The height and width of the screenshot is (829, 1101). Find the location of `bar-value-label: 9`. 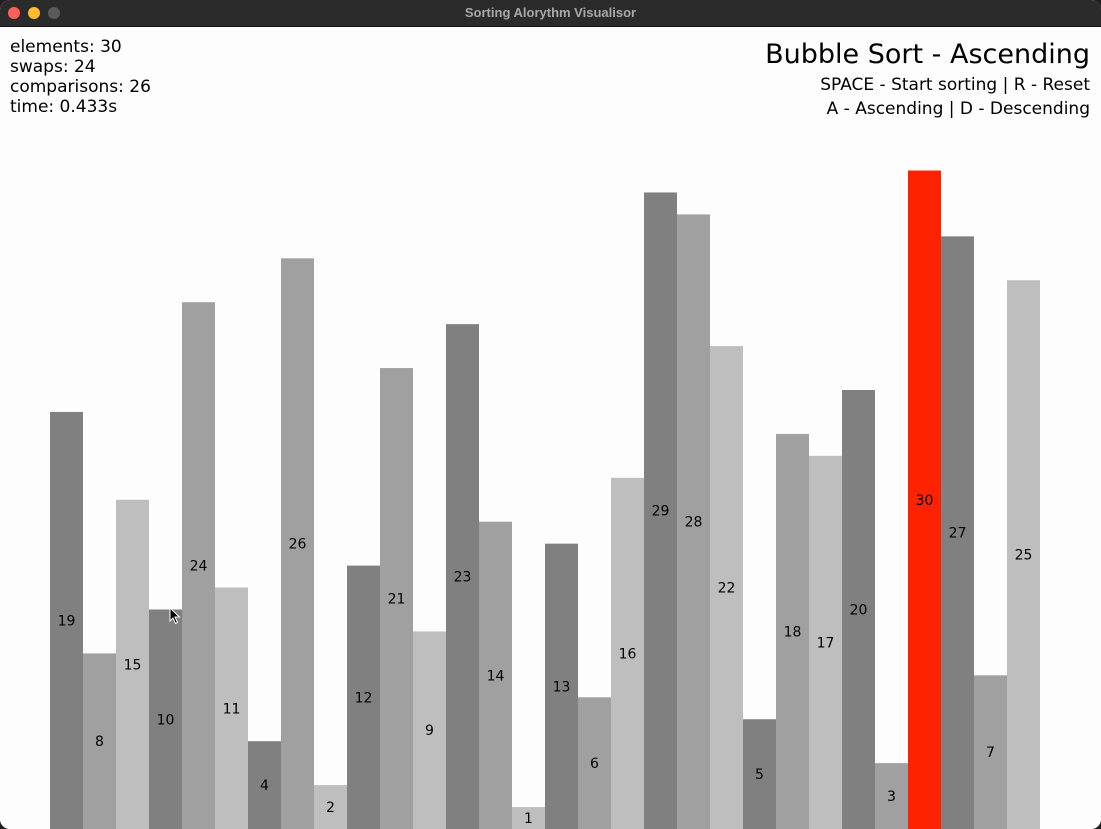

bar-value-label: 9 is located at coordinates (429, 731).